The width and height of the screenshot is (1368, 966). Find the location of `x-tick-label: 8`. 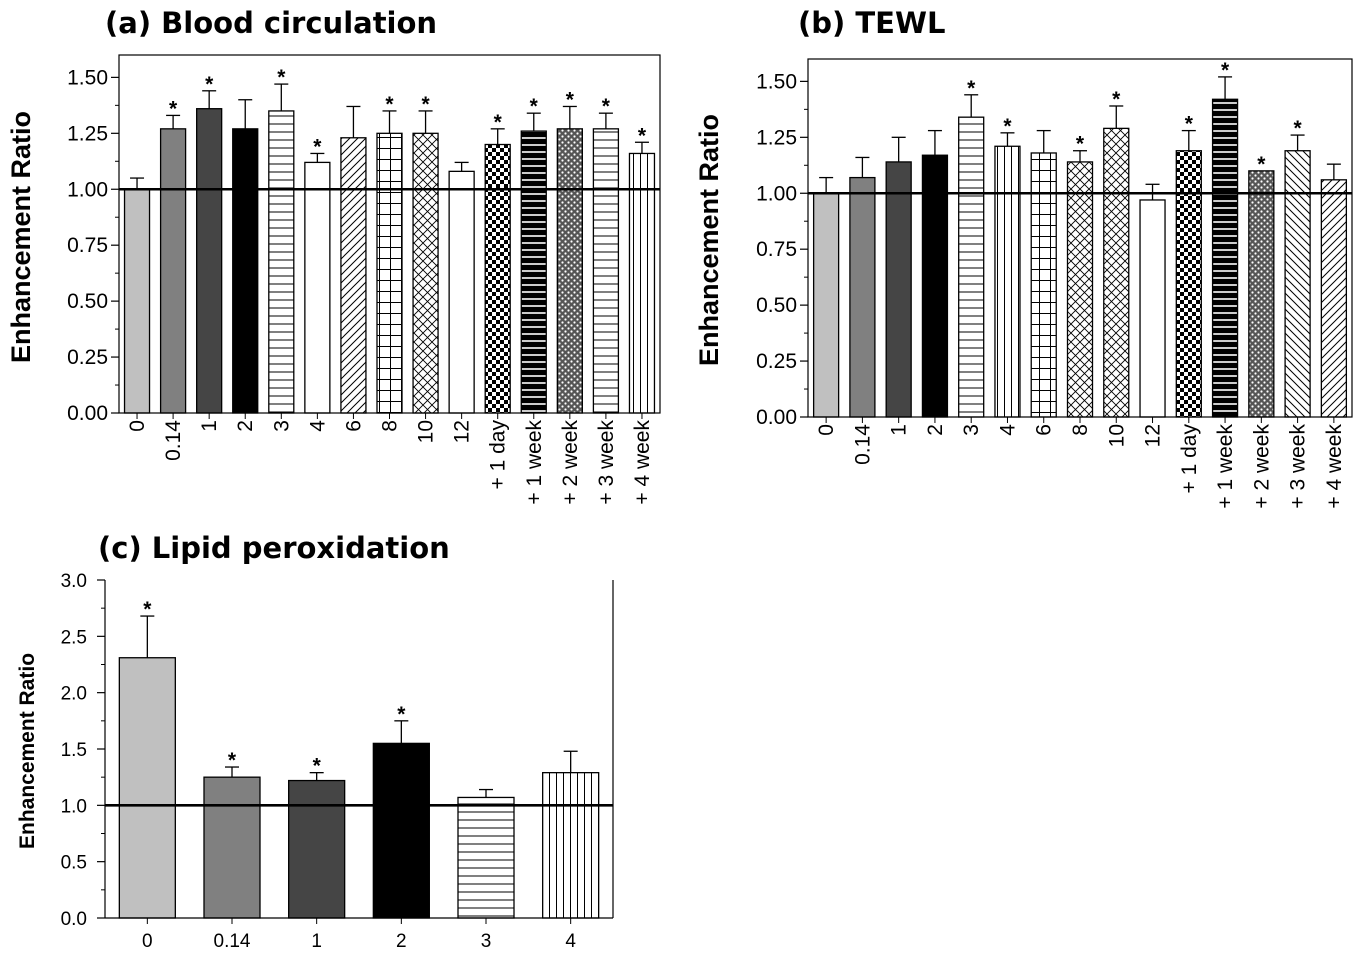

x-tick-label: 8 is located at coordinates (390, 426).